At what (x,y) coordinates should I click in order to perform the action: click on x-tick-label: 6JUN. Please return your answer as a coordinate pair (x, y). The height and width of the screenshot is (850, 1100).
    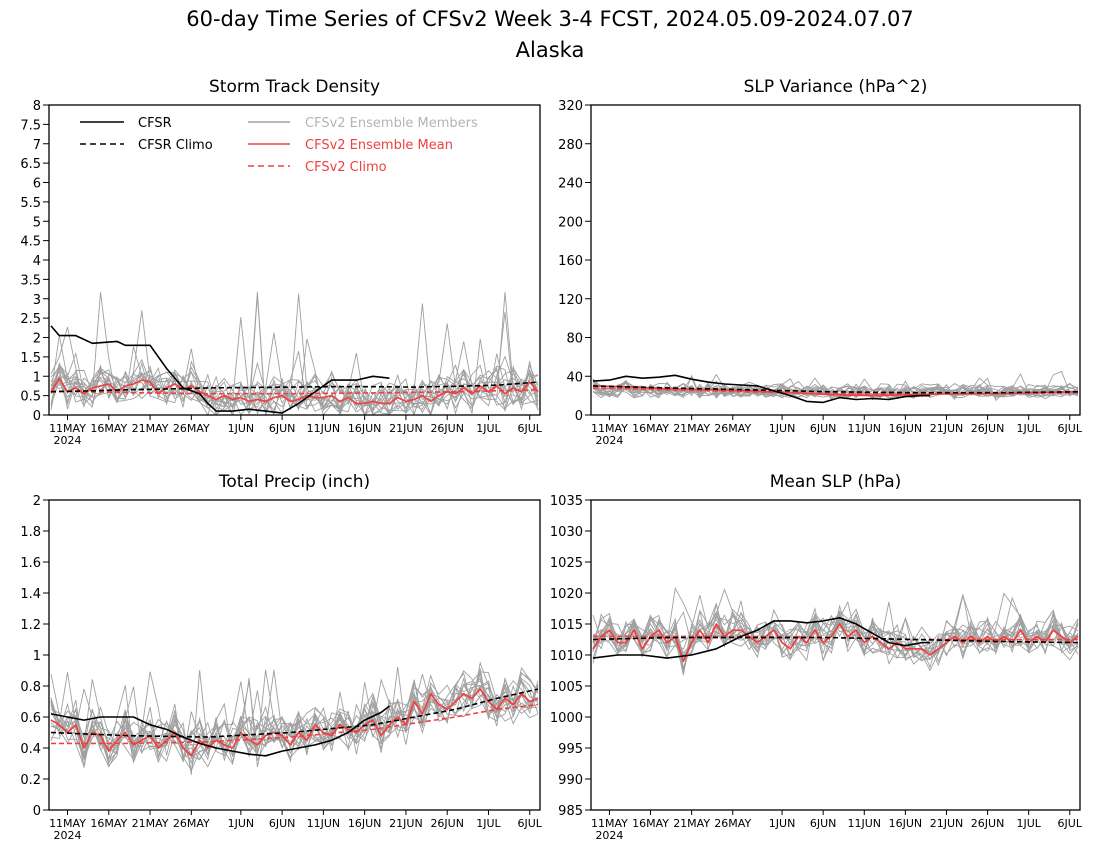
    Looking at the image, I should click on (282, 428).